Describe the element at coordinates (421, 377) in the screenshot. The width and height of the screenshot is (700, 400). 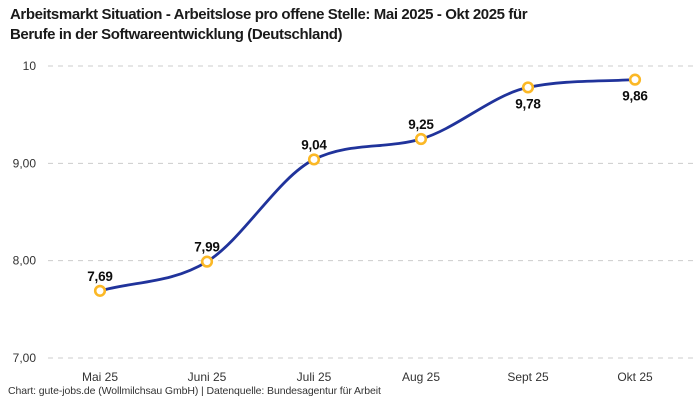
I see `x-tick-label: Aug 25` at that location.